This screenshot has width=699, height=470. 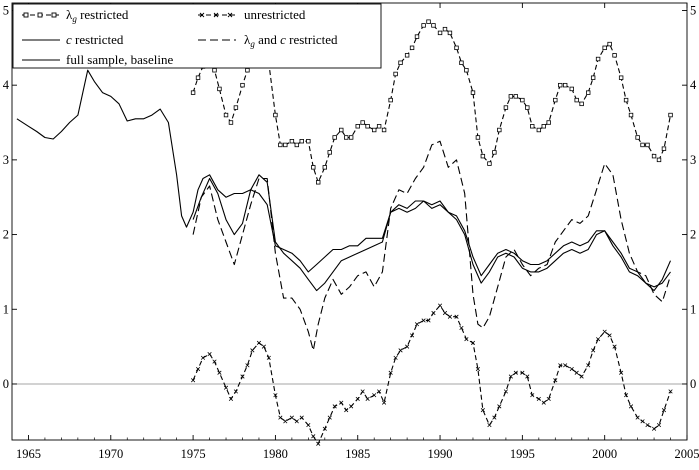 I want to click on x-marker-icon, so click(x=216, y=15).